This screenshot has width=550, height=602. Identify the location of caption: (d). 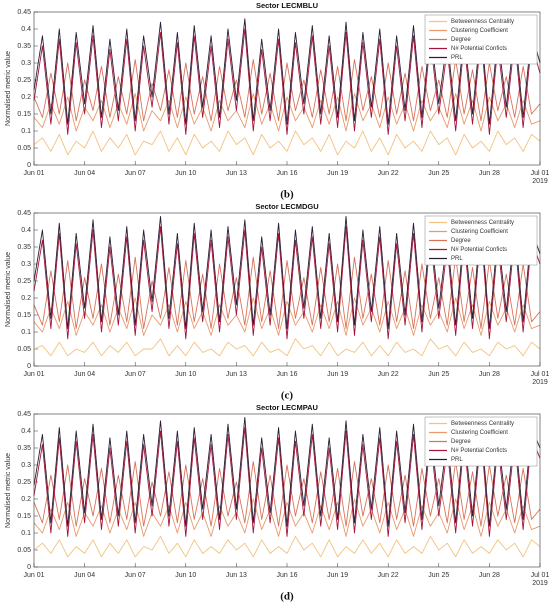
(287, 596).